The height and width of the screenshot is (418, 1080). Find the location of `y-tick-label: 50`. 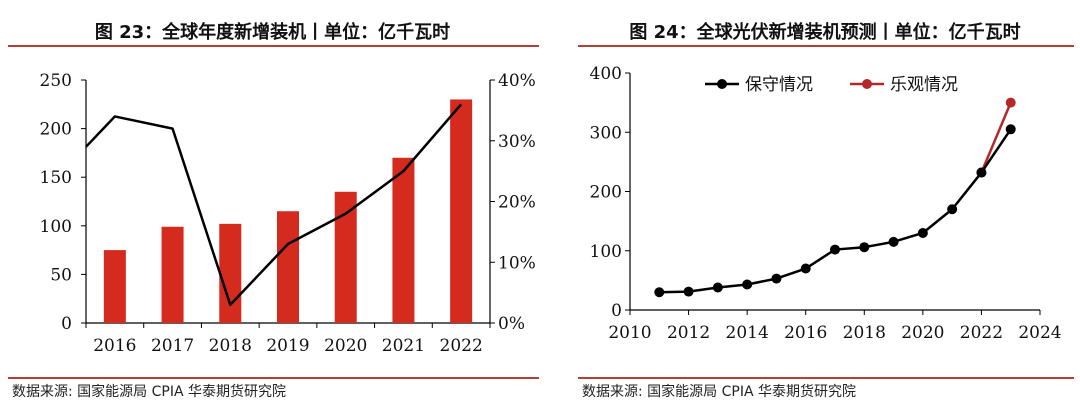

y-tick-label: 50 is located at coordinates (61, 275).